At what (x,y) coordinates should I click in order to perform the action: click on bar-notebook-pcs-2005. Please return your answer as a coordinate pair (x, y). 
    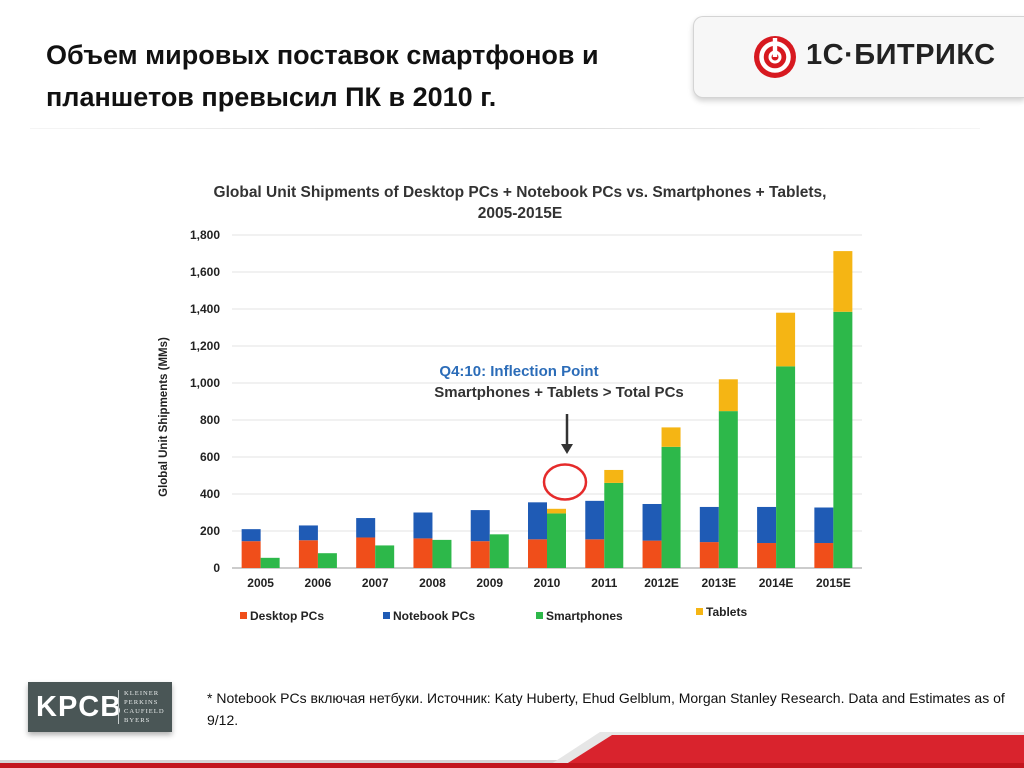
    Looking at the image, I should click on (251, 535).